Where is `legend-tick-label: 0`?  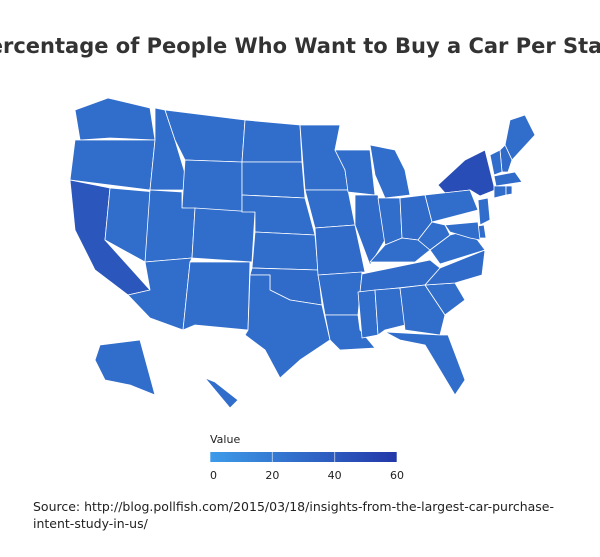
legend-tick-label: 0 is located at coordinates (213, 475).